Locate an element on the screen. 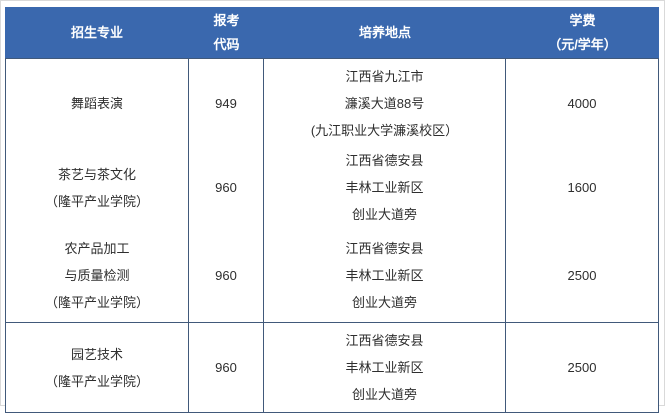 The height and width of the screenshot is (413, 665). location-line: 江西省九江市 is located at coordinates (384, 76).